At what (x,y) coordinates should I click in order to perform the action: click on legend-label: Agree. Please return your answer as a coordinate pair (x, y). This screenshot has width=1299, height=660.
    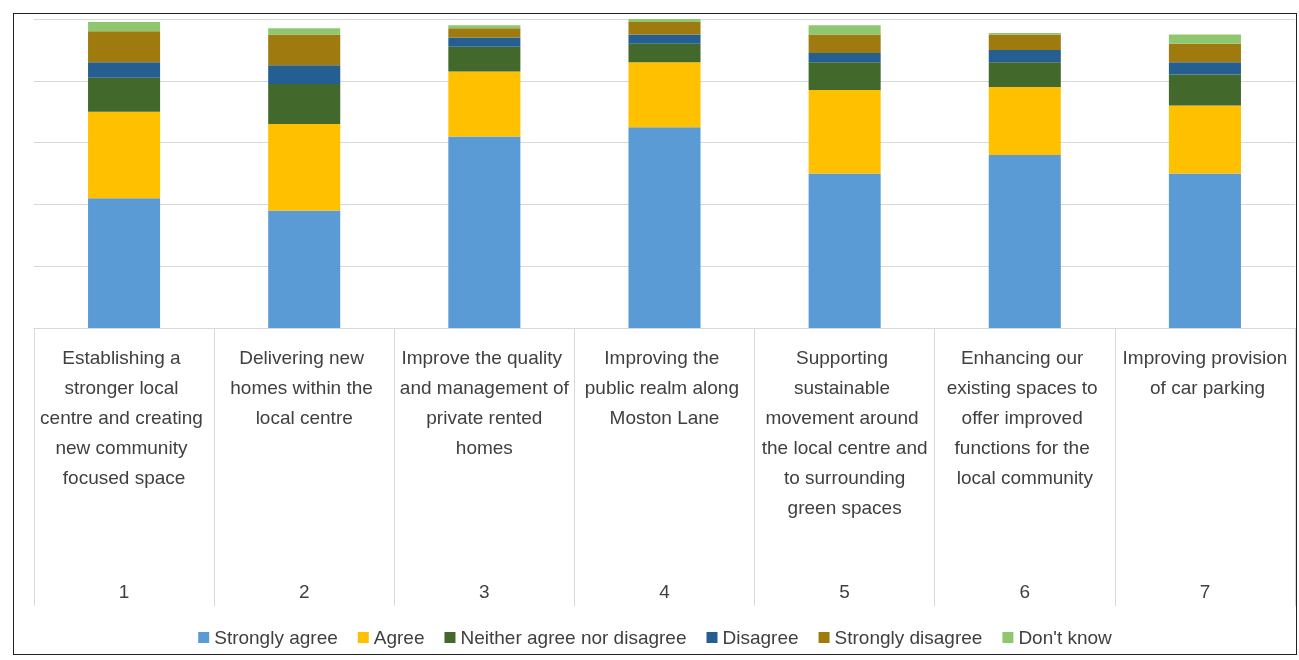
    Looking at the image, I should click on (399, 637).